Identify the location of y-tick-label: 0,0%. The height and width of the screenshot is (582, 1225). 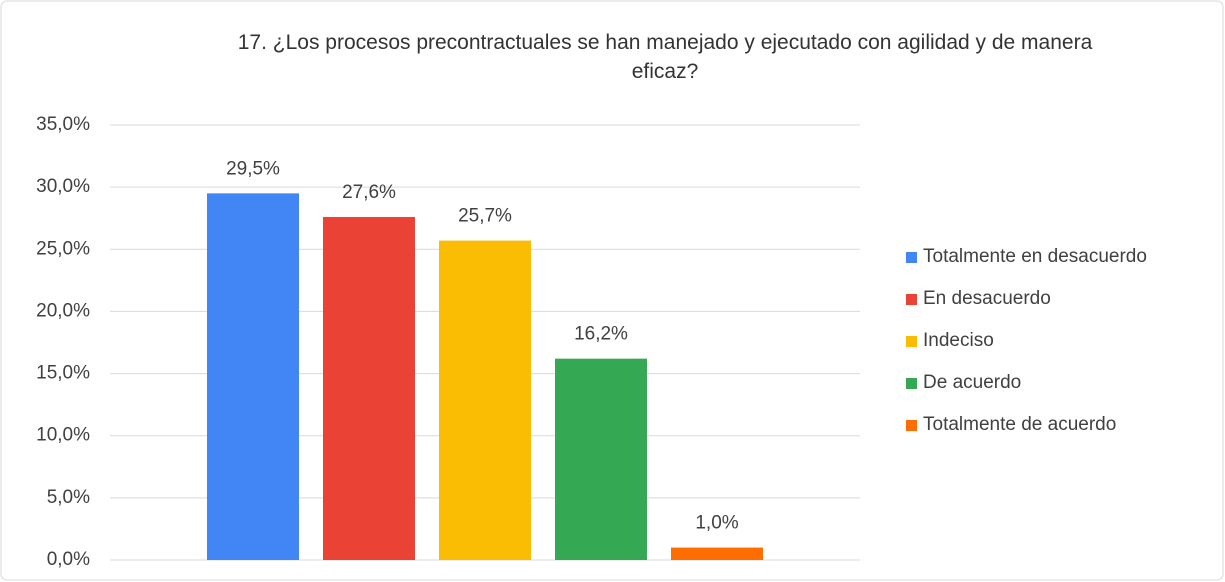
(68, 559).